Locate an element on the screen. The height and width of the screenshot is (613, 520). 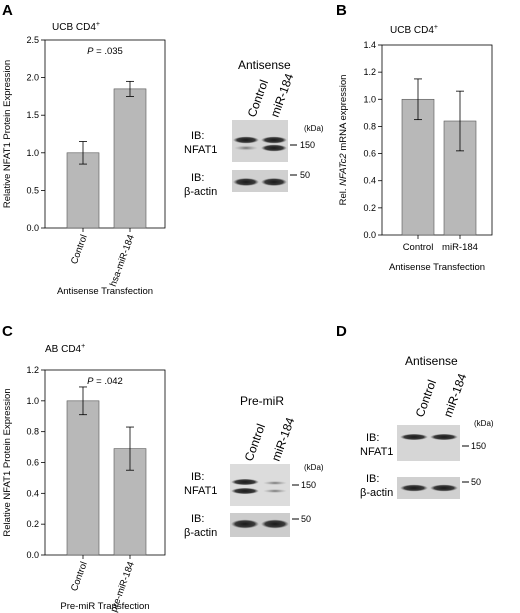
blot-c-ib-label: IB: is located at coordinates (197, 477).